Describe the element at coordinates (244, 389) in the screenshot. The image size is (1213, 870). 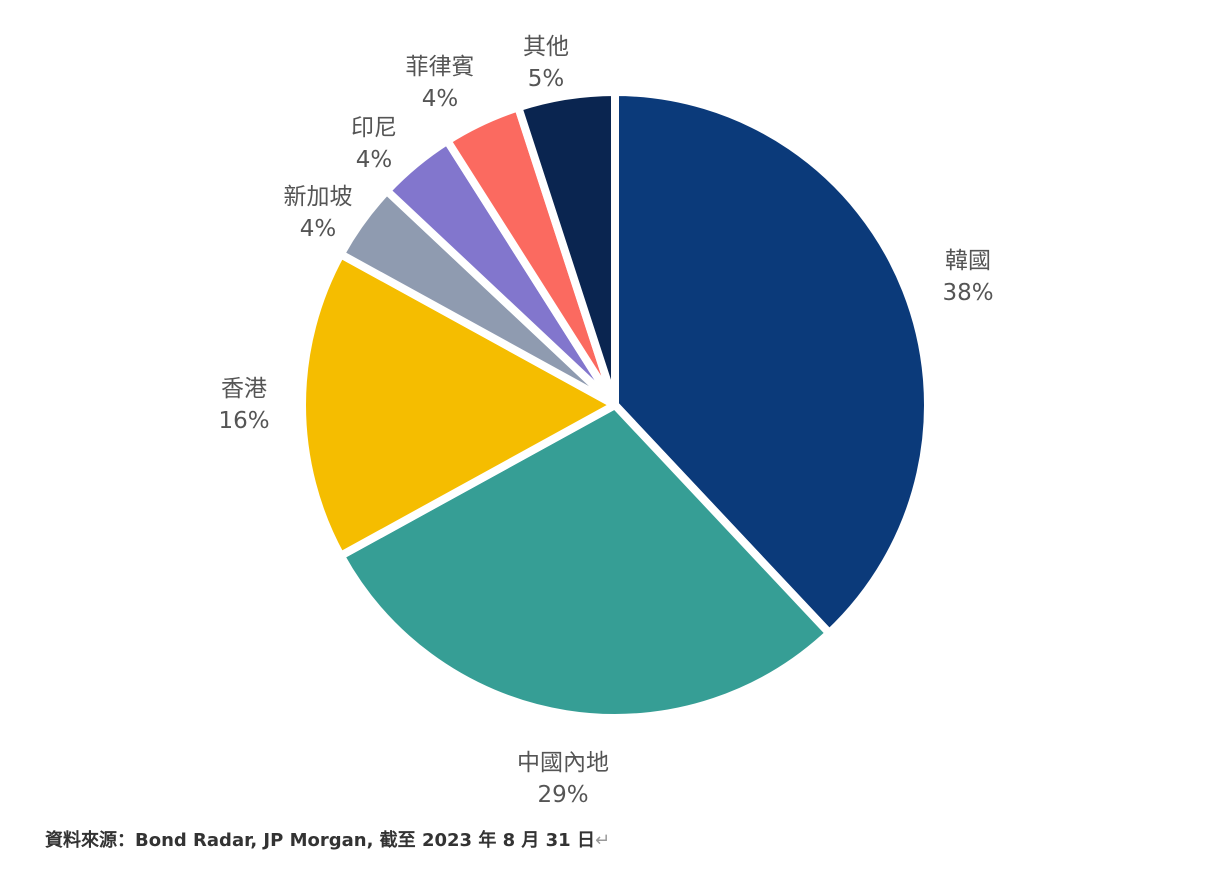
I see `slice-name-hong-kong: 香港` at that location.